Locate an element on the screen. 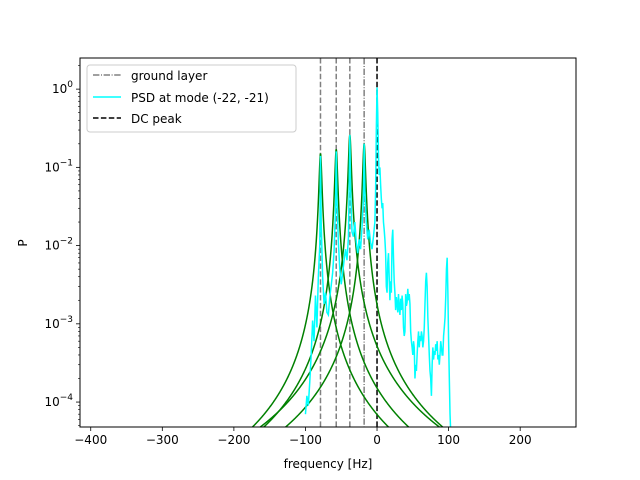 This screenshot has width=640, height=480. legend-box is located at coordinates (191, 98).